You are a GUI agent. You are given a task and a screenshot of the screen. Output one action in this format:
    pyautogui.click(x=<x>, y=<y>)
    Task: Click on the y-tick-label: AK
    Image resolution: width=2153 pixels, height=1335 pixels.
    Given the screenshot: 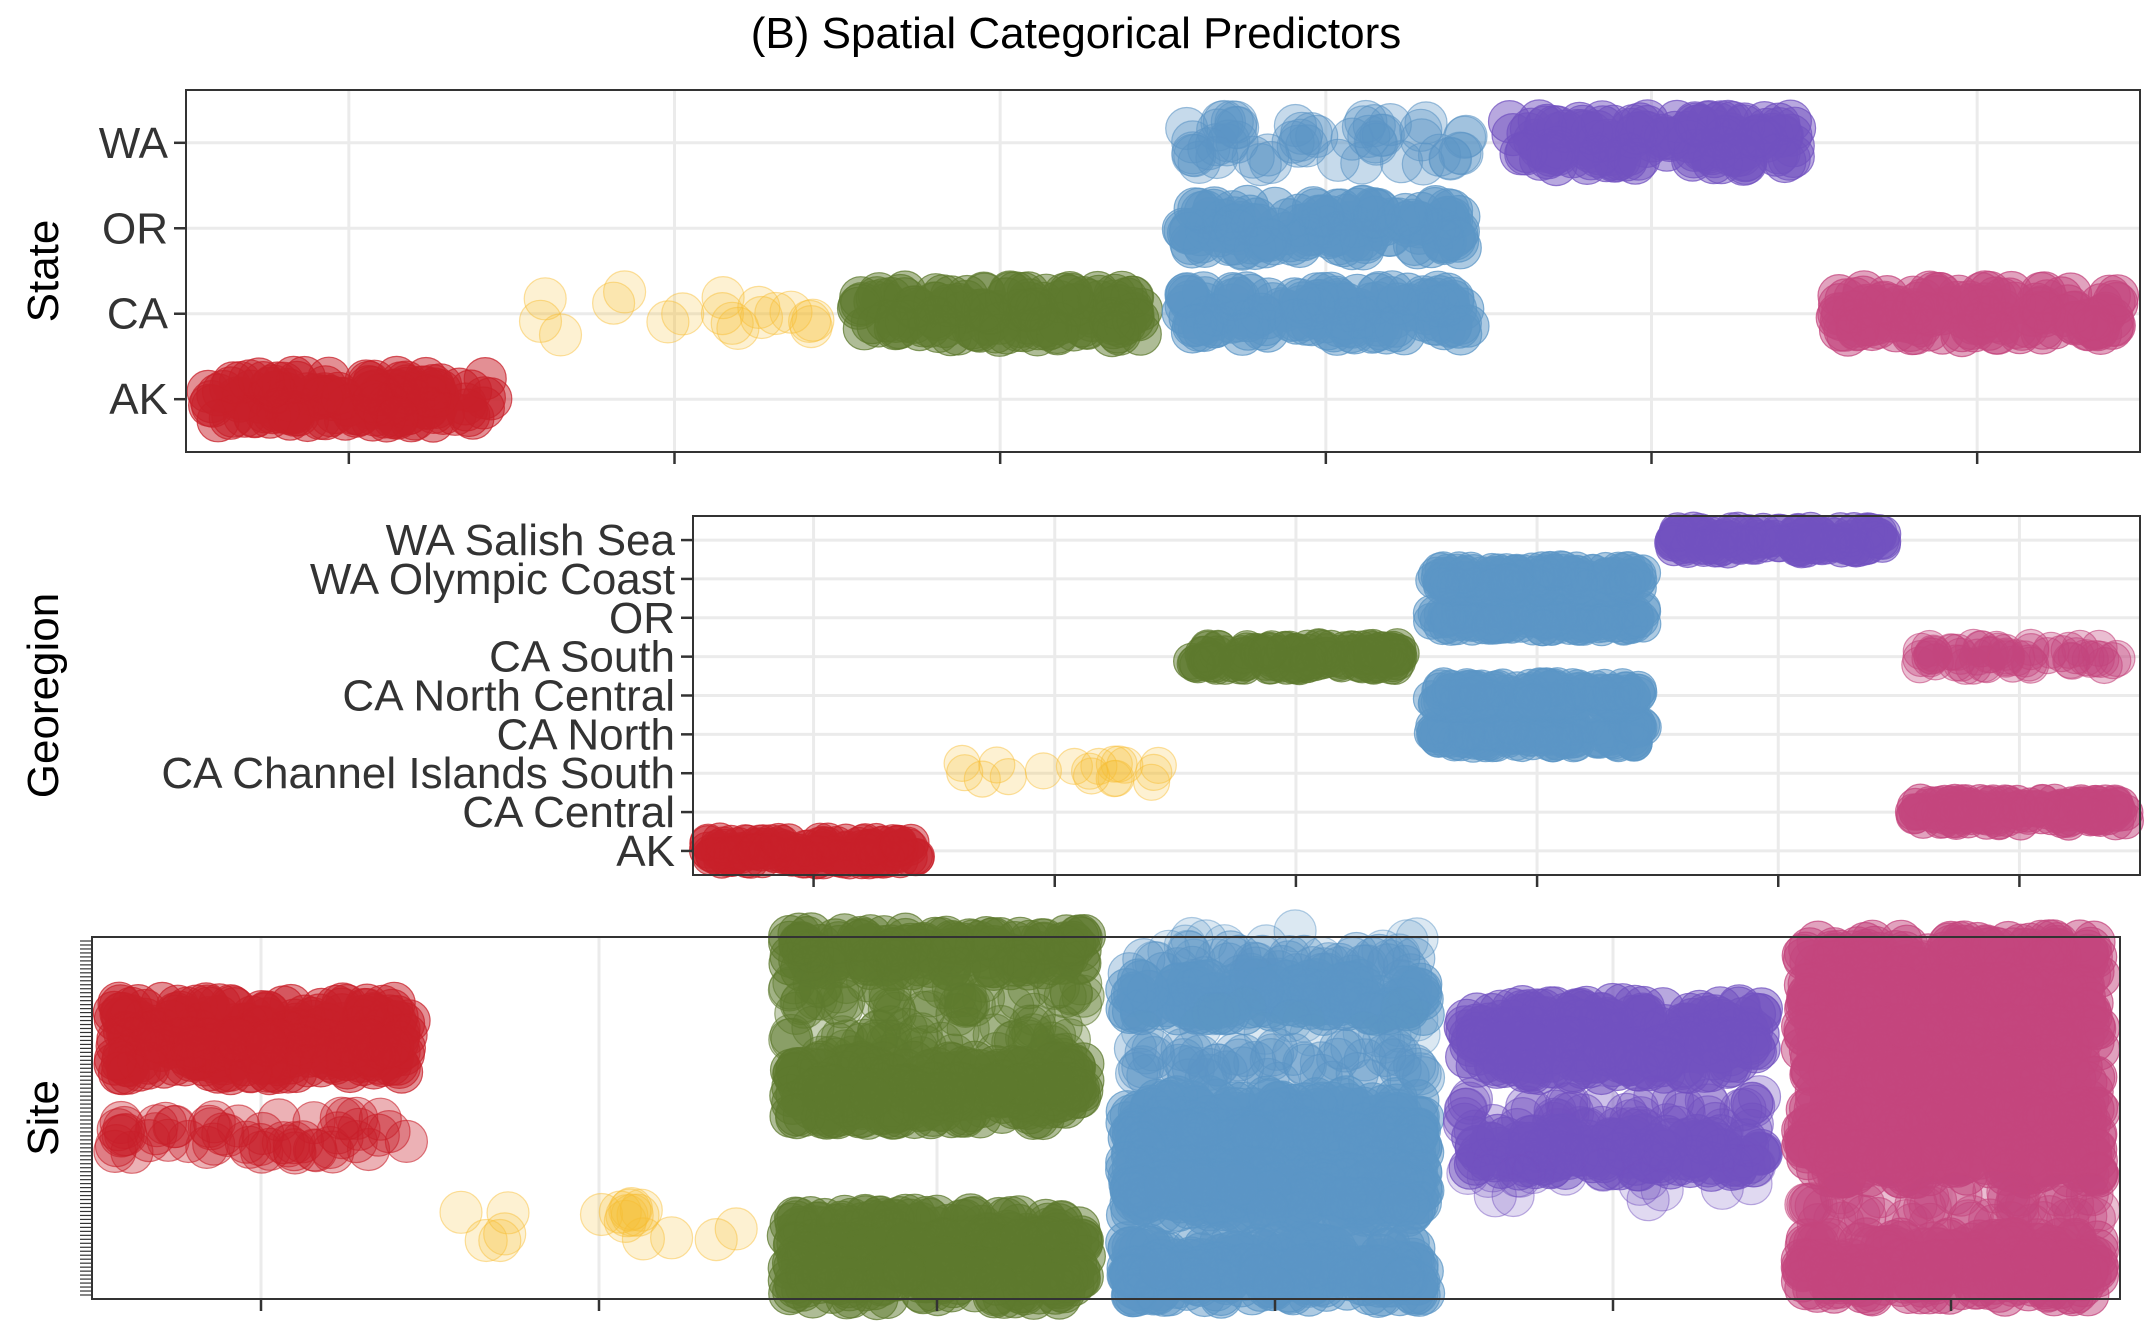 What is the action you would take?
    pyautogui.click(x=138, y=399)
    